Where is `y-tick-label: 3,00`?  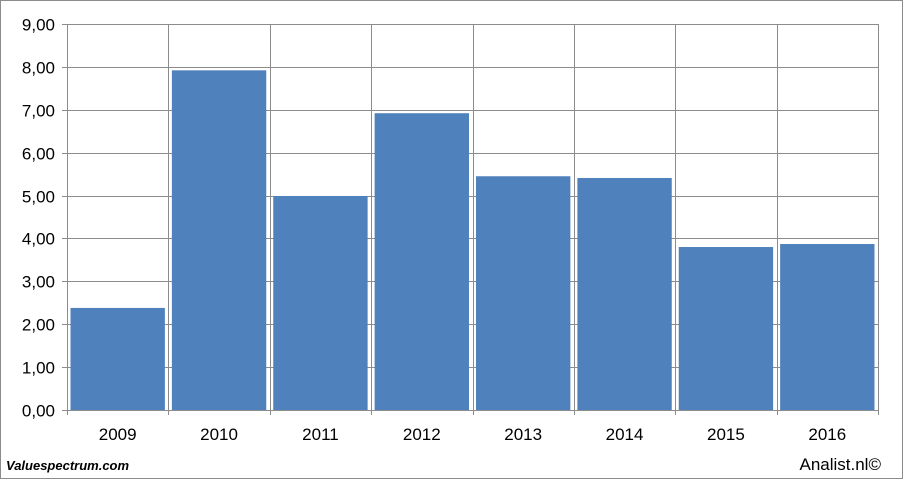 y-tick-label: 3,00 is located at coordinates (38, 282).